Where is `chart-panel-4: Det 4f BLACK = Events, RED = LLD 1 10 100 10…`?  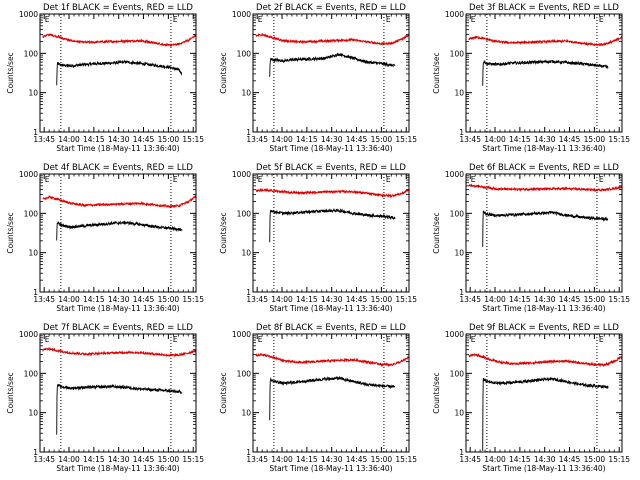 chart-panel-4: Det 4f BLACK = Events, RED = LLD 1 10 100 10… is located at coordinates (105, 238).